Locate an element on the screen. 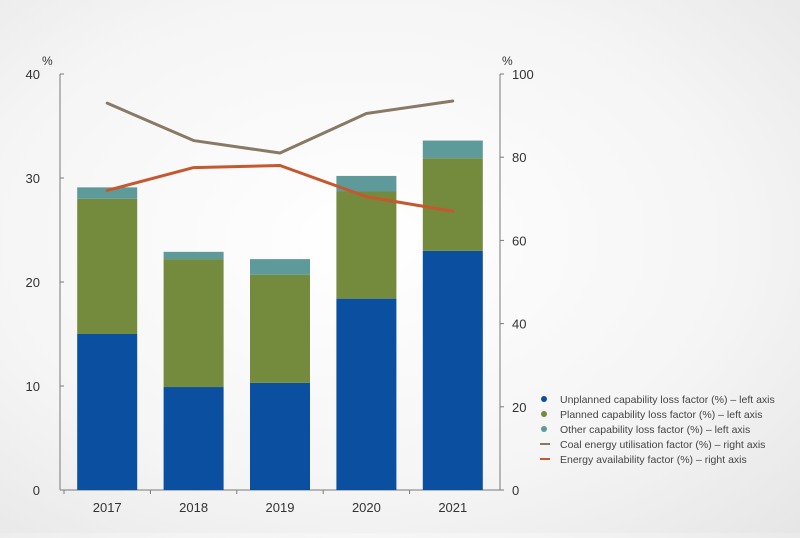 This screenshot has width=800, height=538. right-tick-label: 0 is located at coordinates (515, 490).